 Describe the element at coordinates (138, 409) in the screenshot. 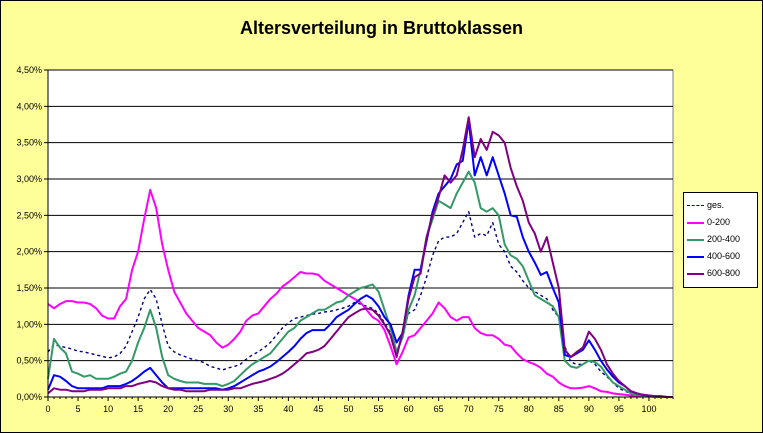

I see `x-tick-label: 15` at that location.